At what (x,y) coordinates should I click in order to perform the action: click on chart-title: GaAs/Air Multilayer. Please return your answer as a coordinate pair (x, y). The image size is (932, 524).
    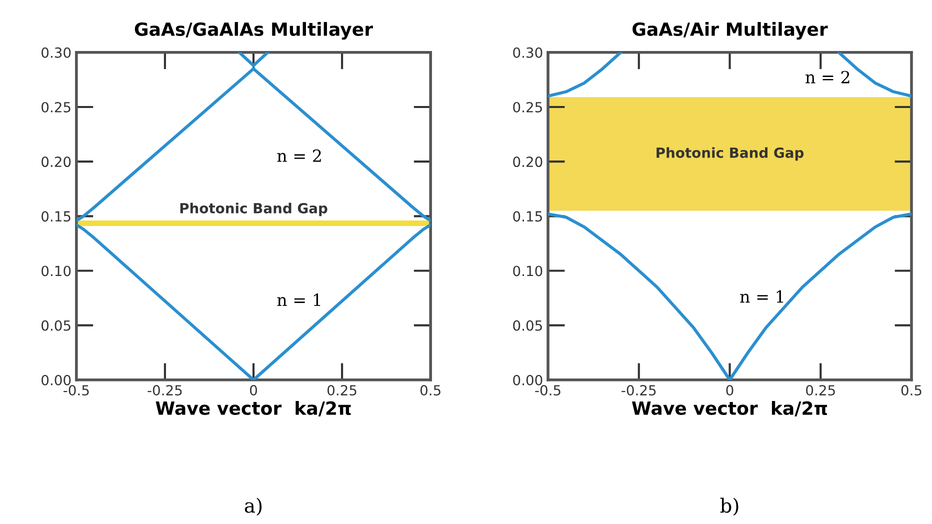
    Looking at the image, I should click on (730, 31).